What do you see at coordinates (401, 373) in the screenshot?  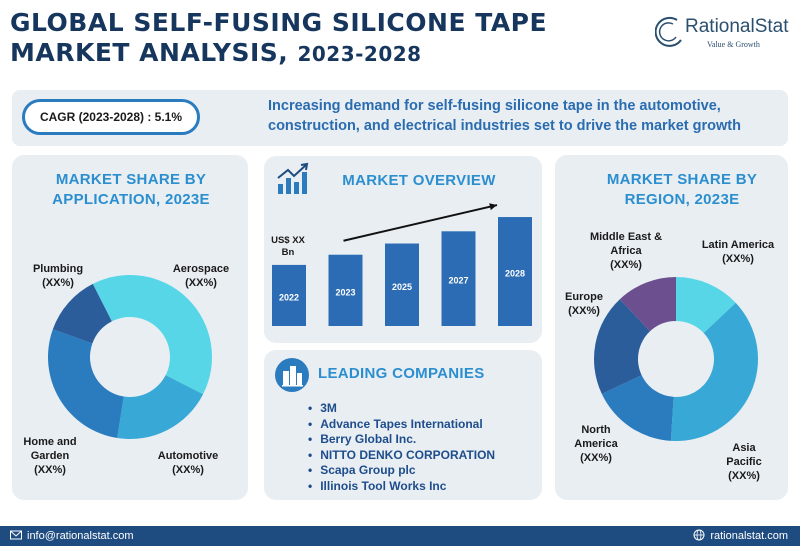 I see `leading-companies-title: LEADING COMPANIES` at bounding box center [401, 373].